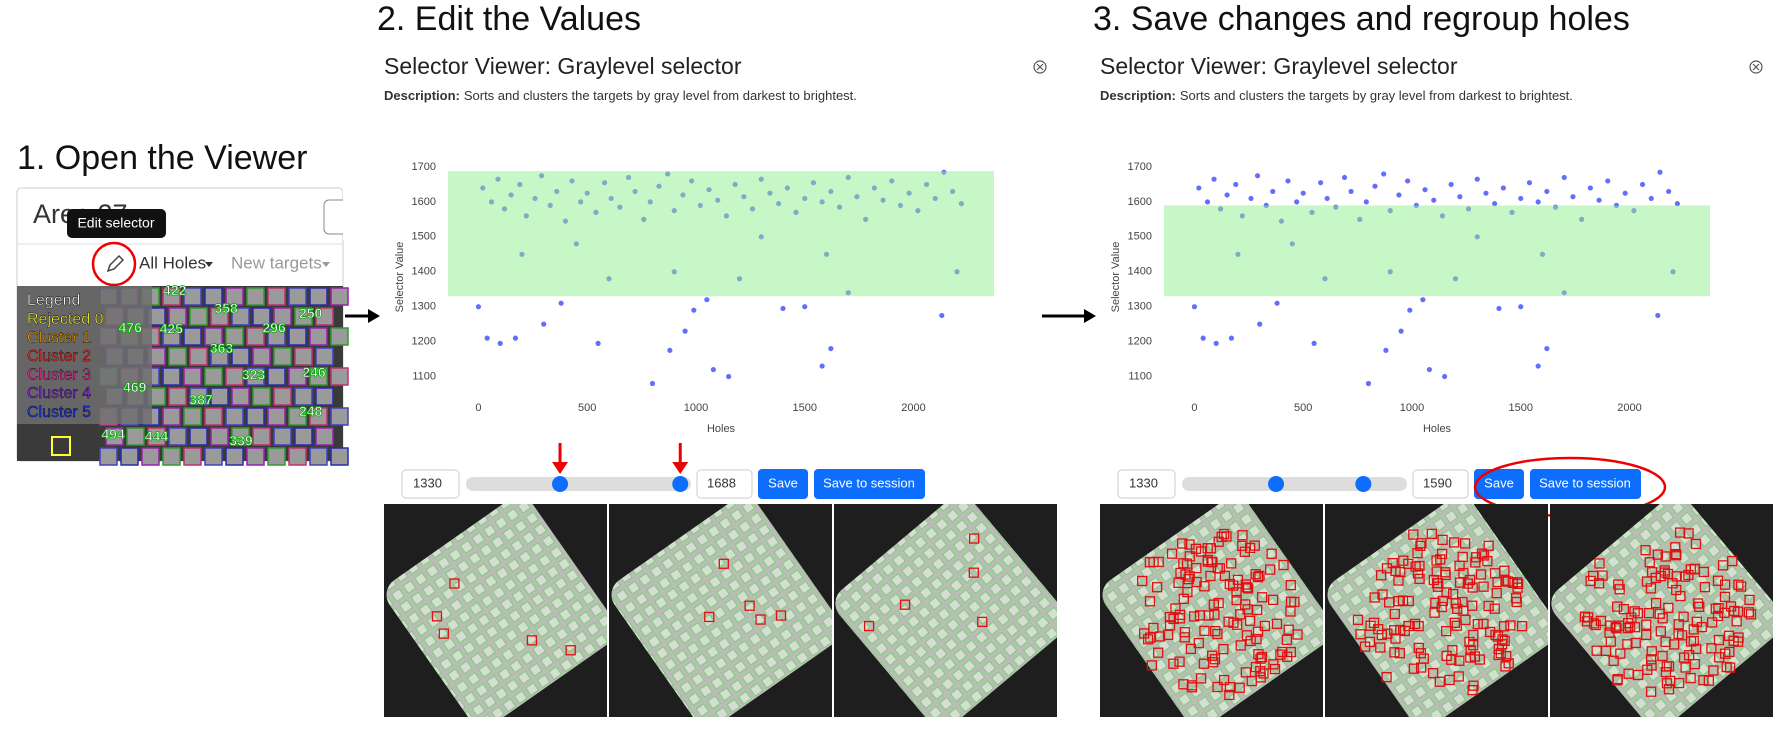 Image resolution: width=1781 pixels, height=733 pixels. What do you see at coordinates (587, 408) in the screenshot?
I see `x-tick-label: 500` at bounding box center [587, 408].